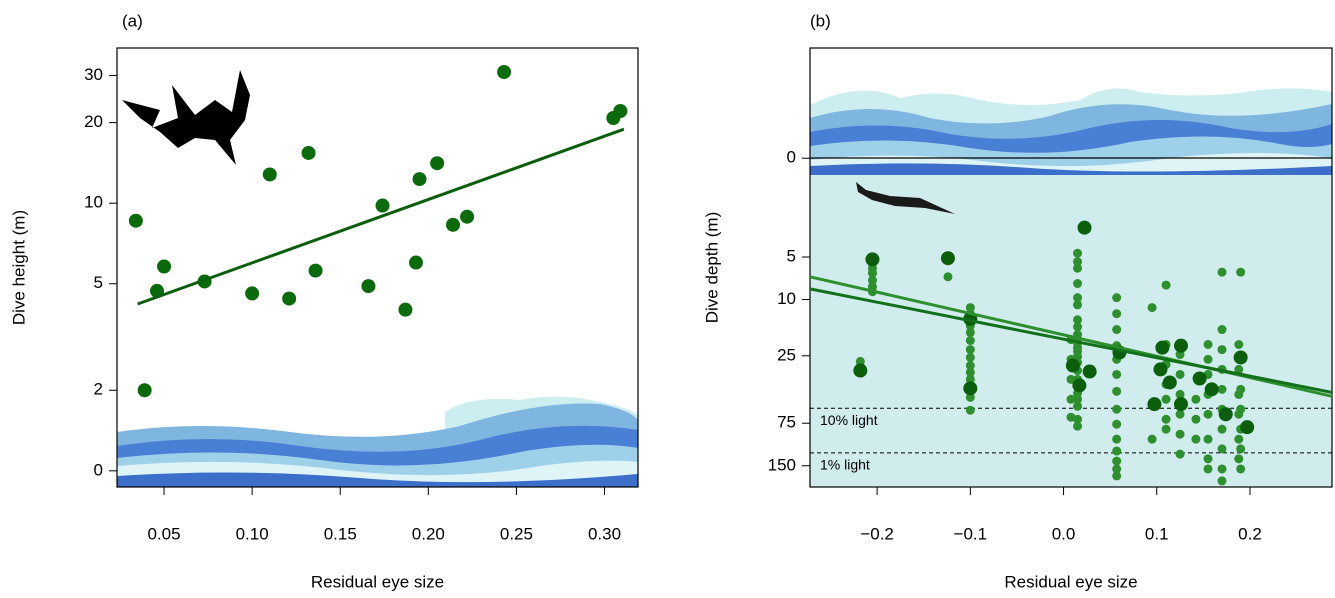  What do you see at coordinates (905, 198) in the screenshot?
I see `bird-silhouette` at bounding box center [905, 198].